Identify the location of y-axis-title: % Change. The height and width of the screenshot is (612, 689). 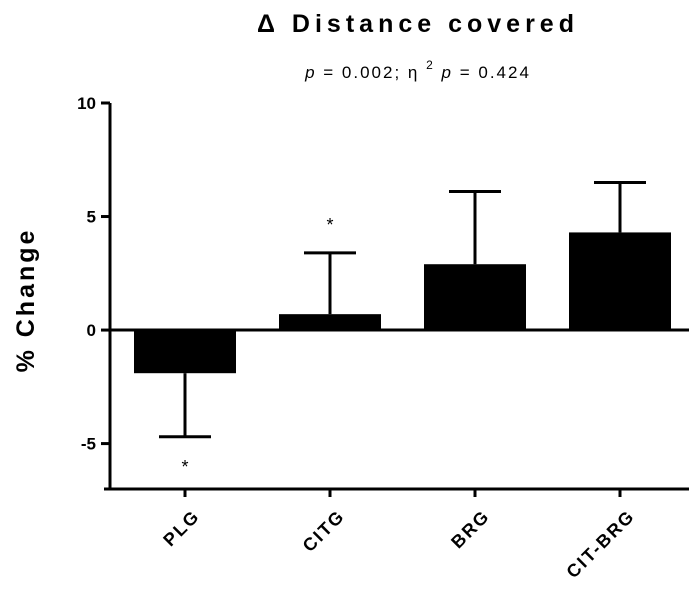
(26, 300).